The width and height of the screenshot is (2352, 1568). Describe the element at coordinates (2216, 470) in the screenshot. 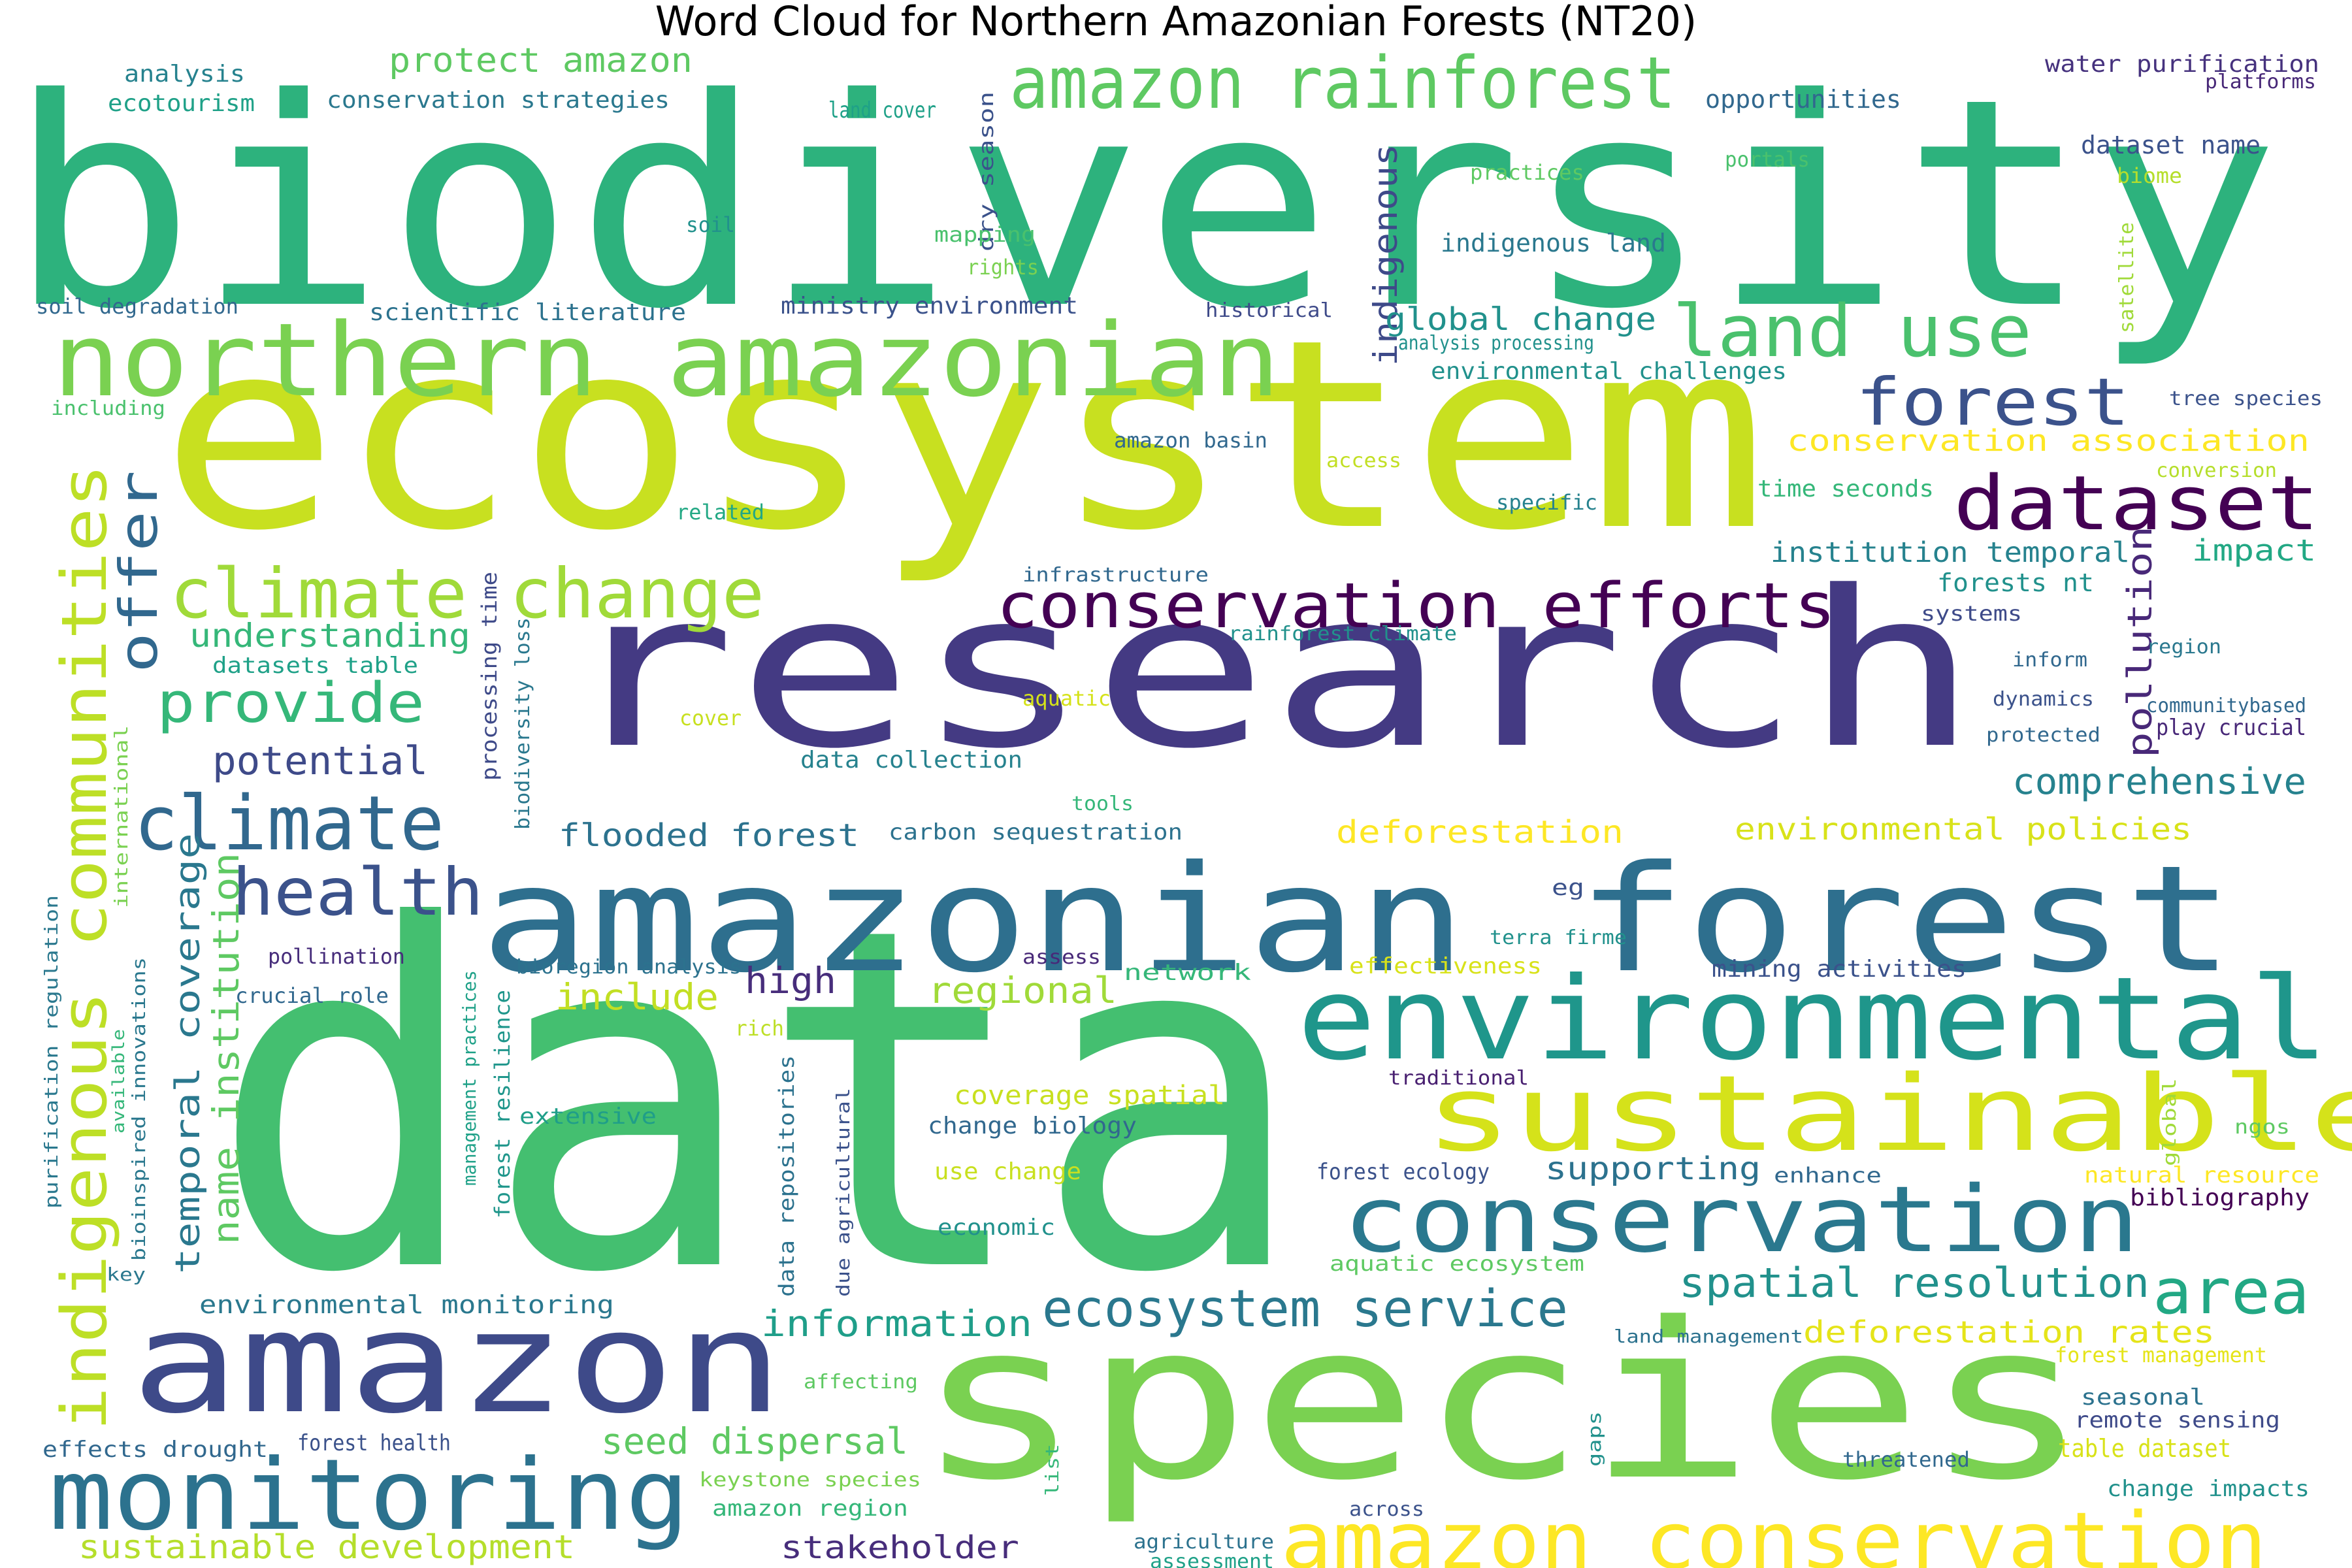

I see `word-conversion: conversion` at that location.